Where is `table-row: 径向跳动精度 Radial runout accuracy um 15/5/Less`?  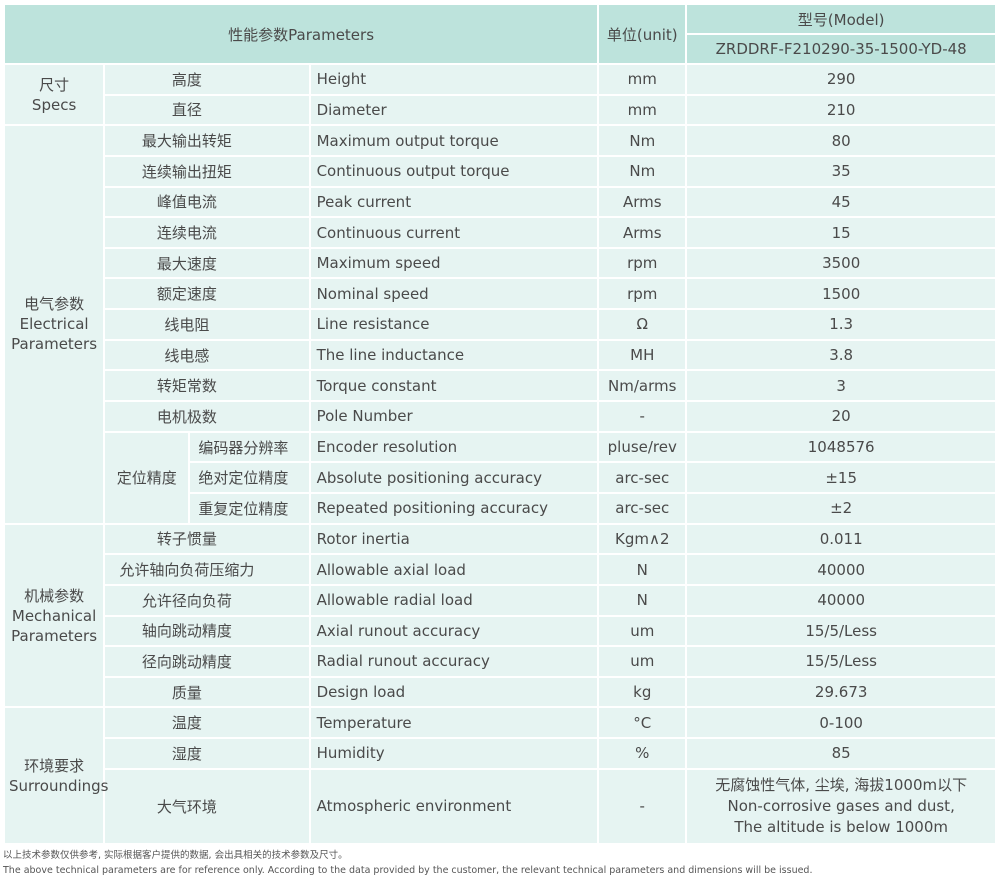 table-row: 径向跳动精度 Radial runout accuracy um 15/5/Less is located at coordinates (500, 661).